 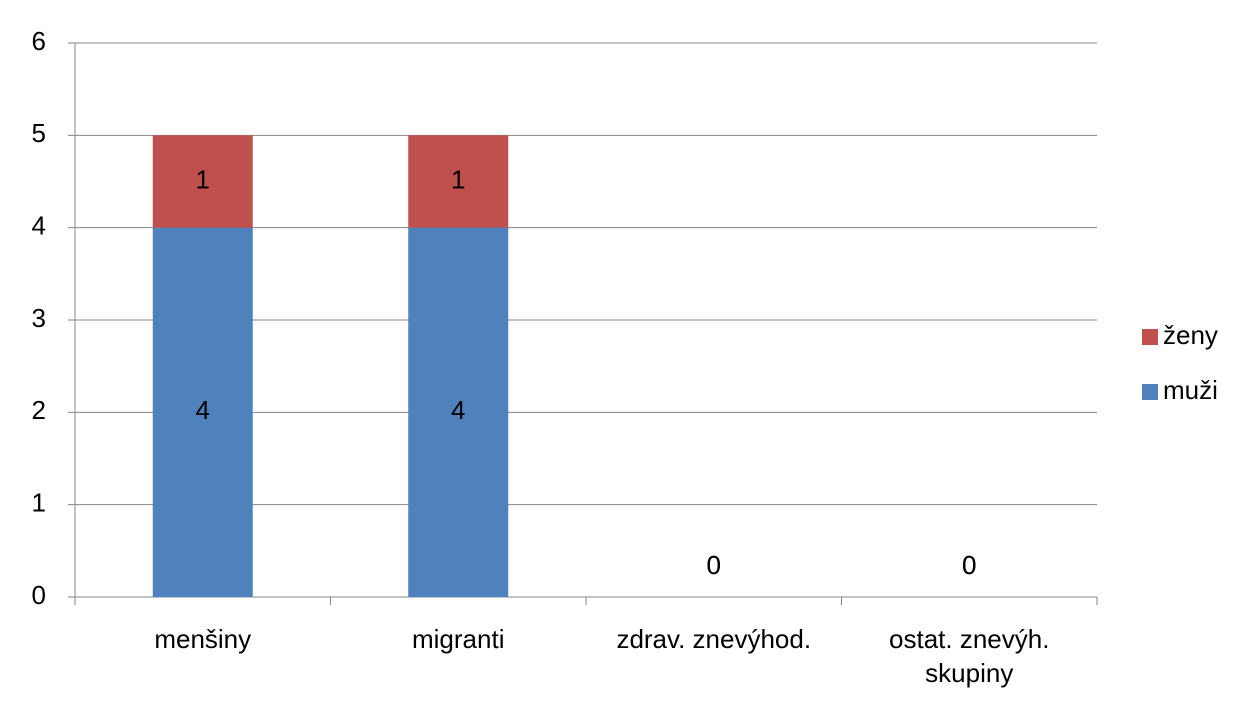 What do you see at coordinates (39, 410) in the screenshot?
I see `y-tick-label: 2` at bounding box center [39, 410].